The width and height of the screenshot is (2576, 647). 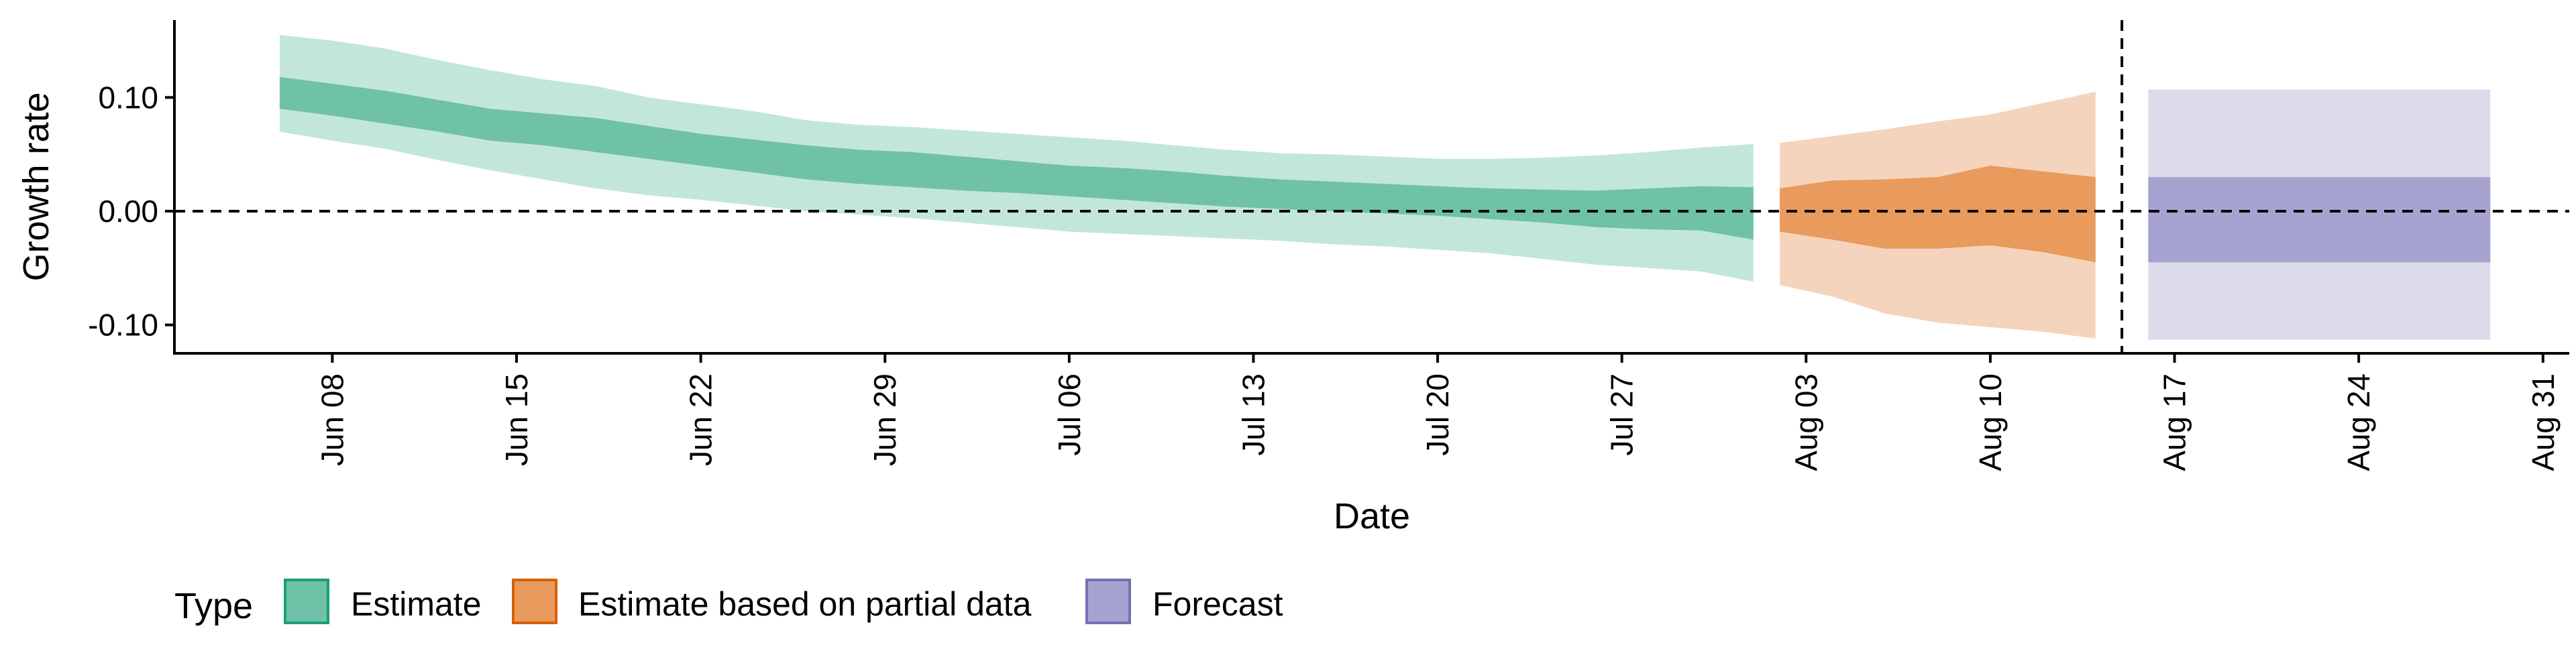 I want to click on x-tick-label: Aug 24, so click(x=2358, y=422).